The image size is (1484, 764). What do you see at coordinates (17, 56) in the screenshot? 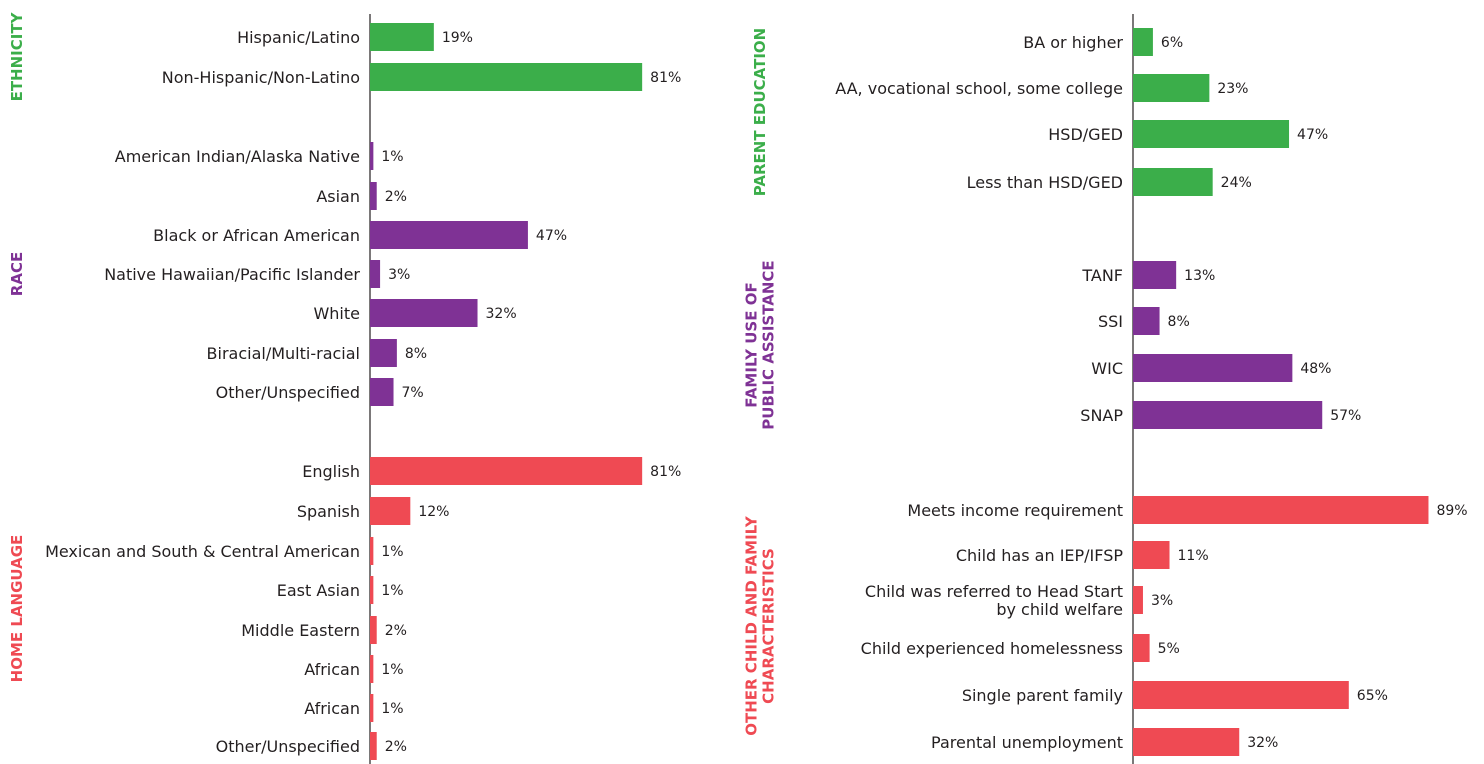
I see `group-title: ETHNICITY` at bounding box center [17, 56].